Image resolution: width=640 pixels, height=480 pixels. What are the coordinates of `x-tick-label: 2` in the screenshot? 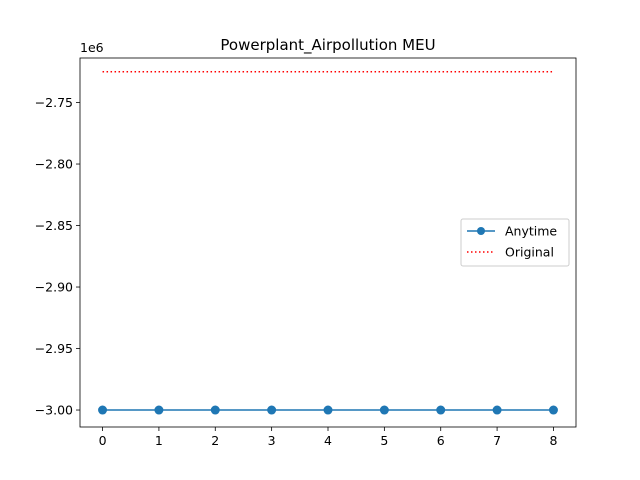 It's located at (215, 440).